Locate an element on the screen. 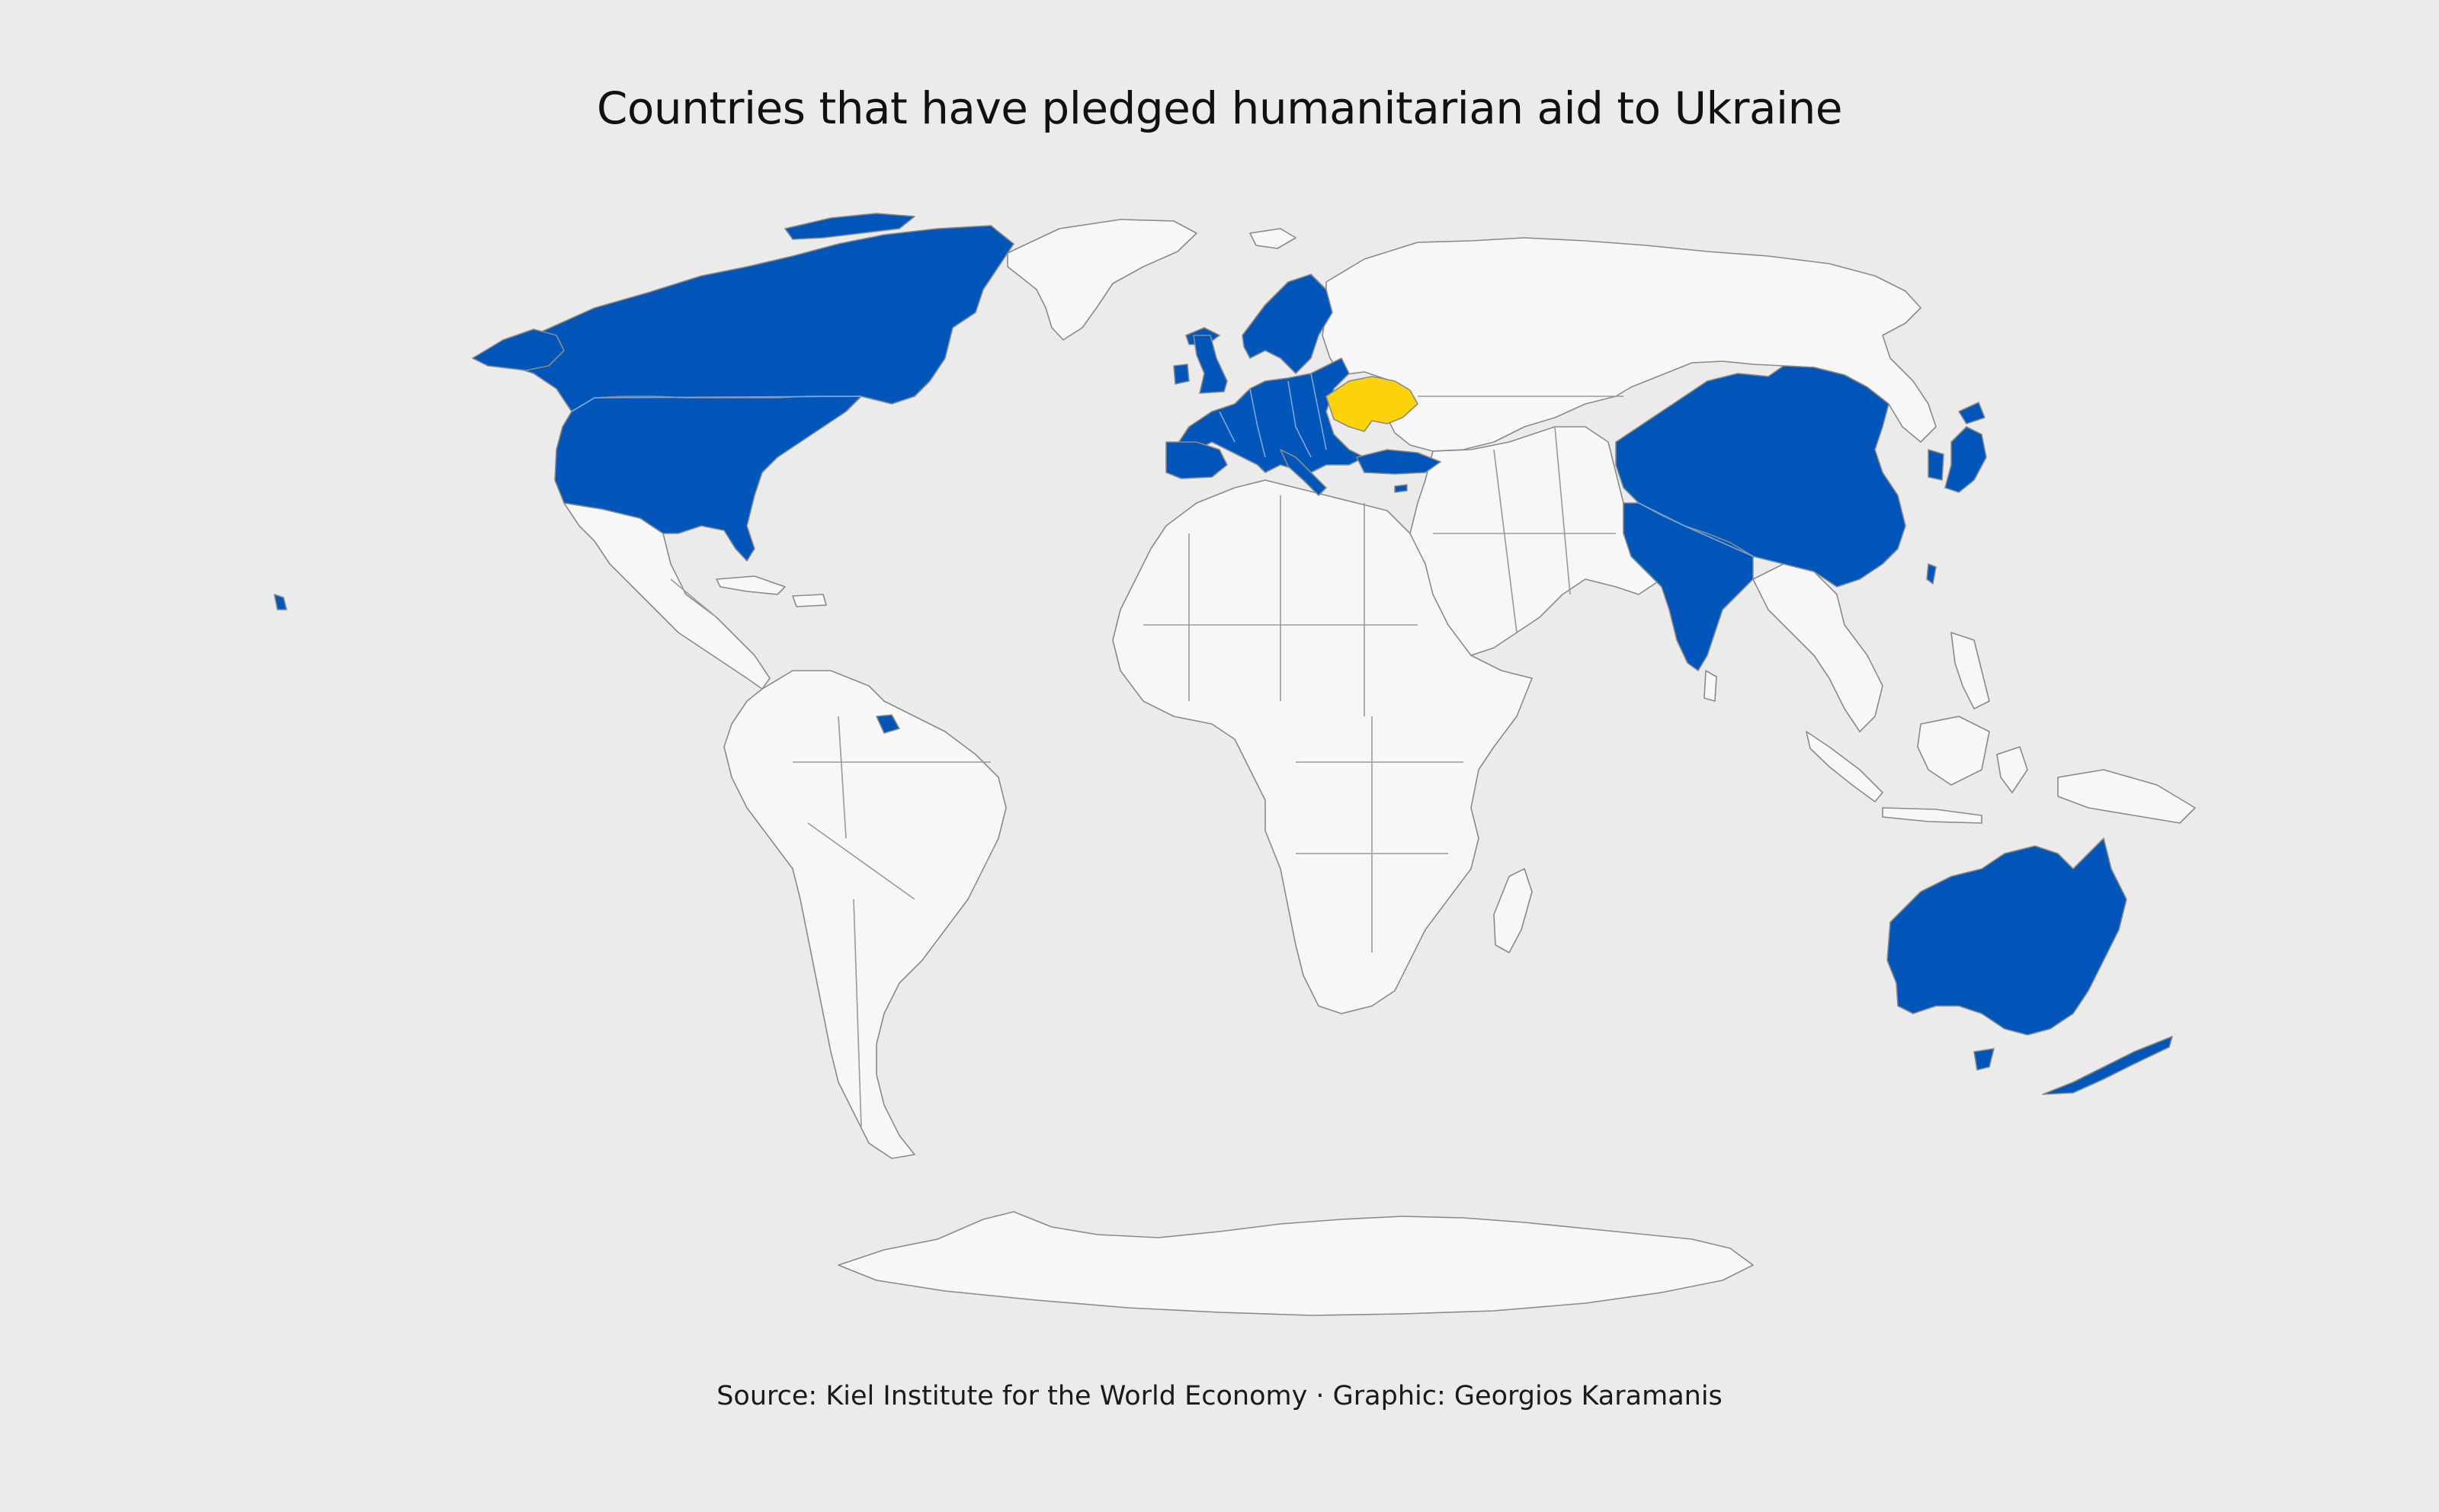  africa is located at coordinates (1322, 746).